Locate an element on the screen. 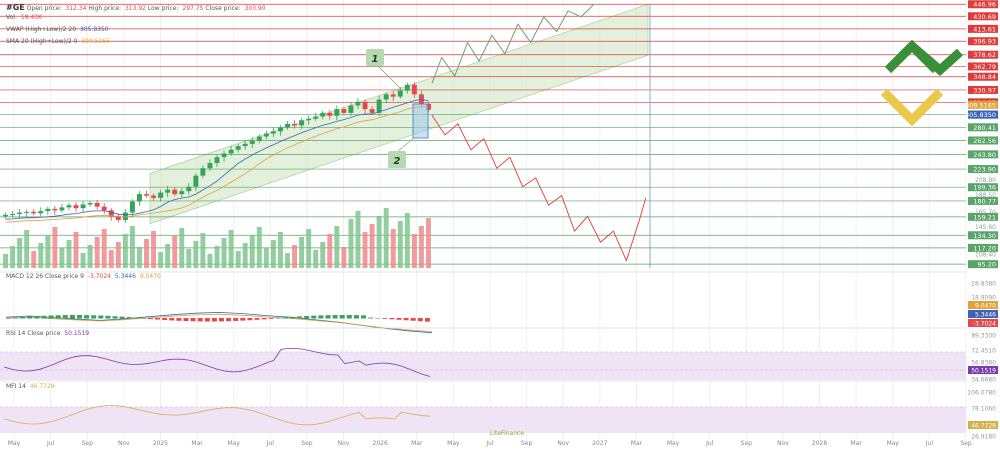  level-tag-label: 430.69 is located at coordinates (984, 17).